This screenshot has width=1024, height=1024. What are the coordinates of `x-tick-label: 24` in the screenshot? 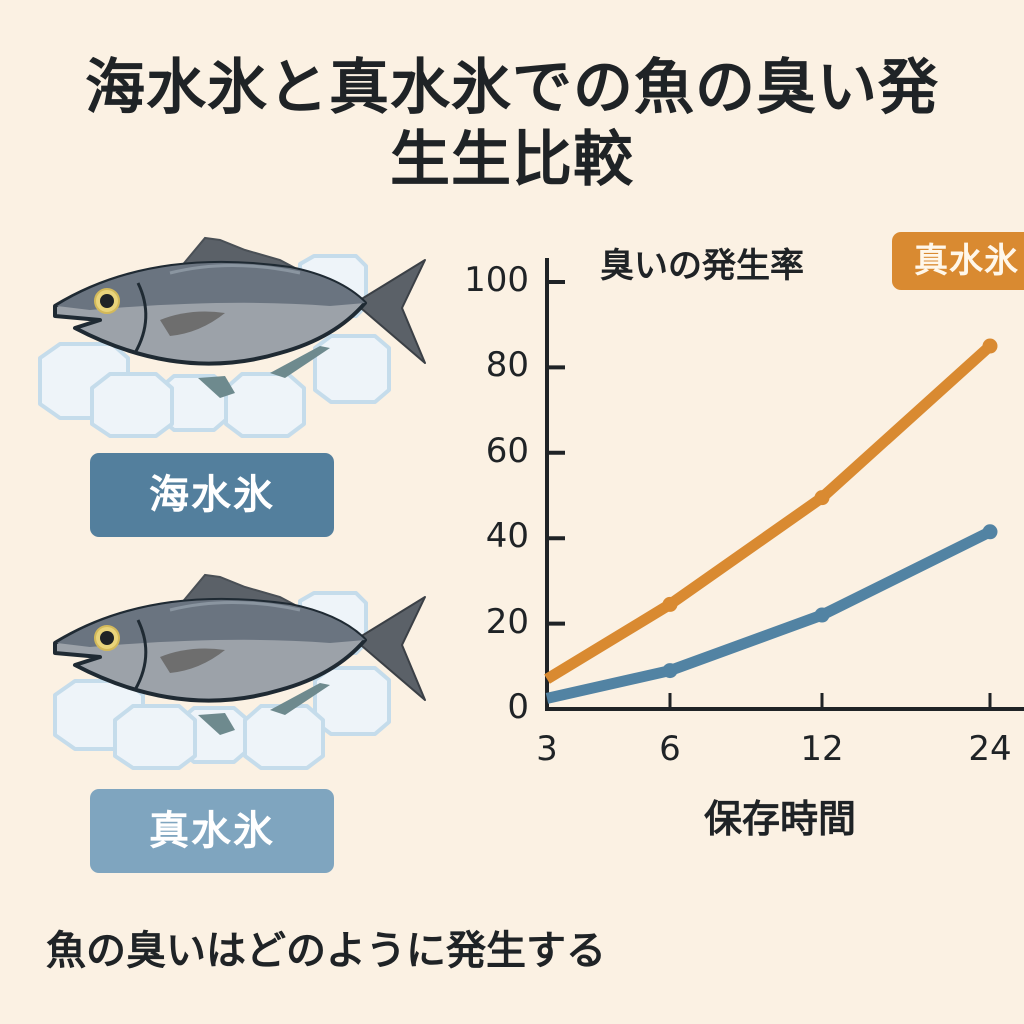 It's located at (990, 749).